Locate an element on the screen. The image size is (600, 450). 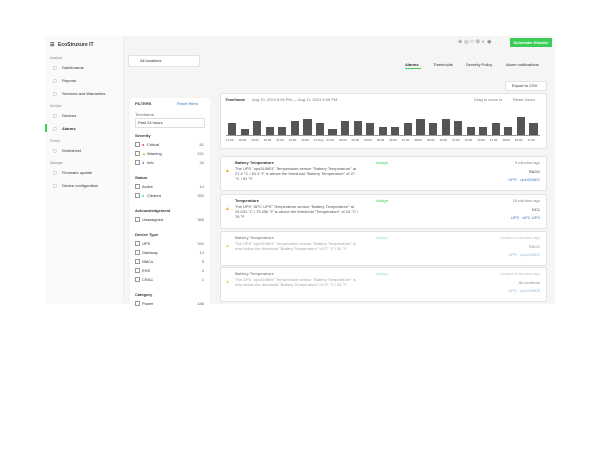
timeline-label: 11:00 is located at coordinates (456, 140).